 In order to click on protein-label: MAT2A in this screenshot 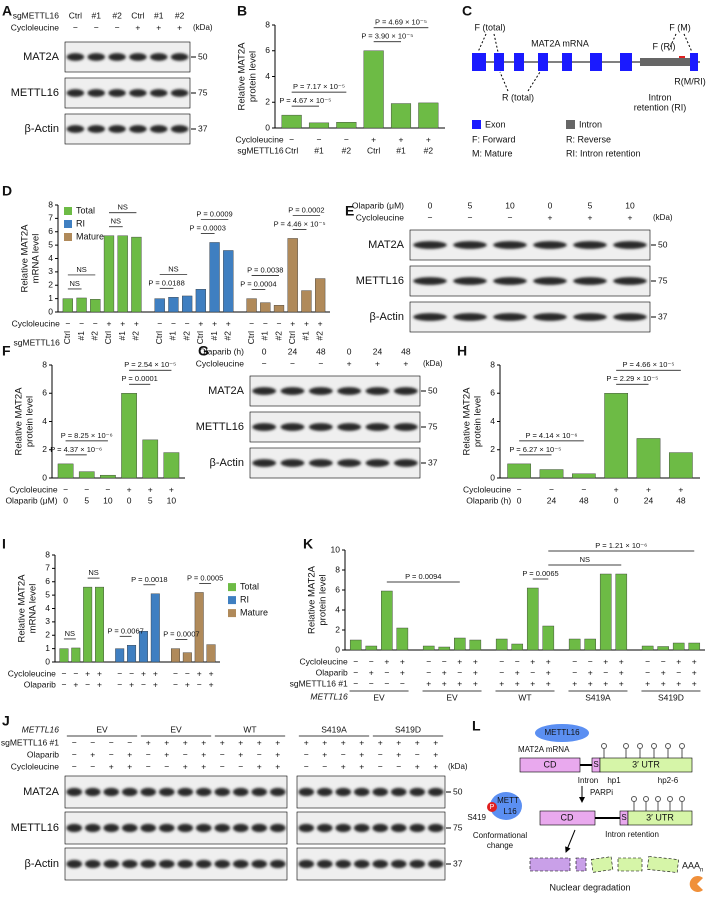, I will do `click(226, 391)`.